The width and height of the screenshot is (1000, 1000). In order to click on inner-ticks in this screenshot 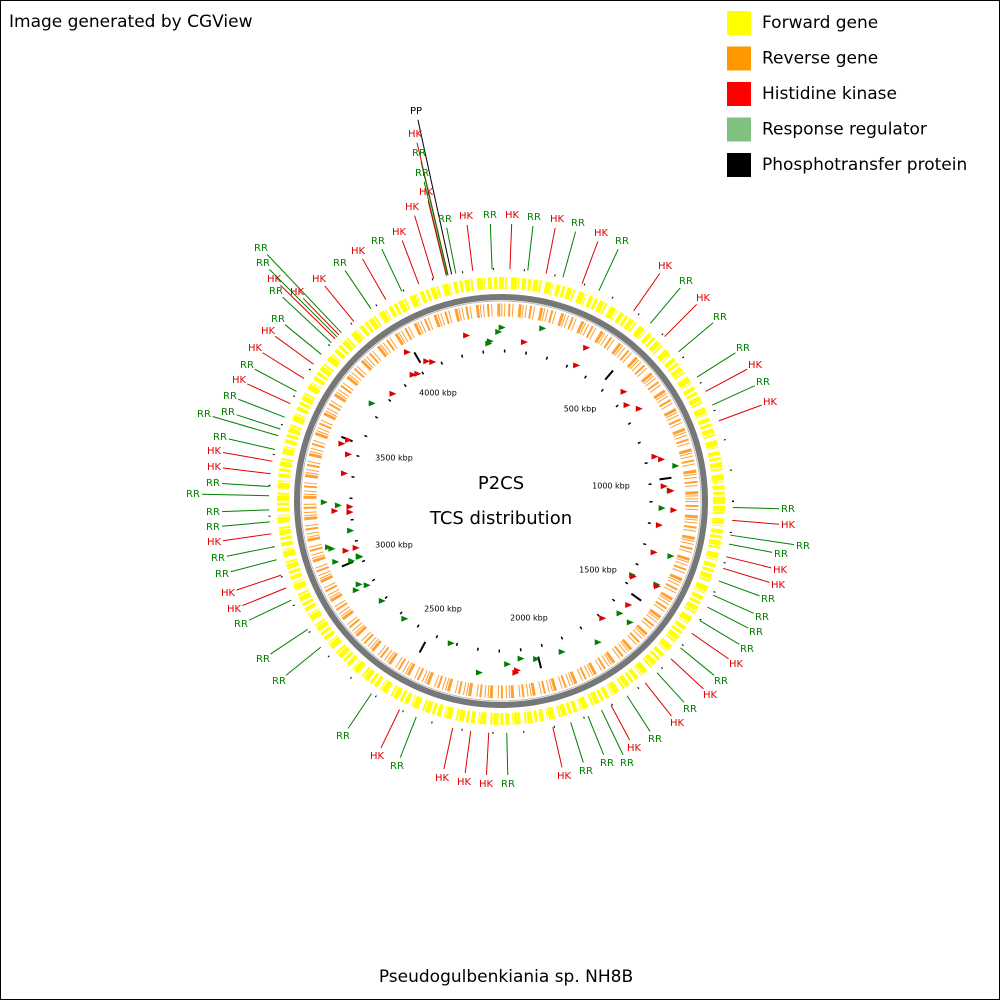, I will do `click(501, 501)`.